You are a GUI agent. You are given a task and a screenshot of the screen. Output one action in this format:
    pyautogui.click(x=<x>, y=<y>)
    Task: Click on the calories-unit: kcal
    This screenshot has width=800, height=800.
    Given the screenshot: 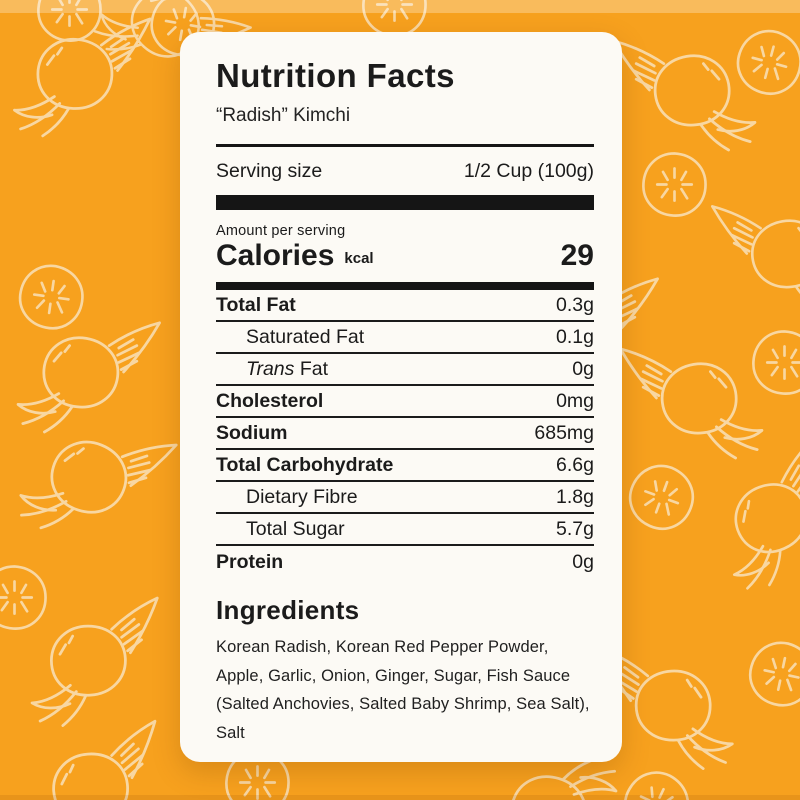 What is the action you would take?
    pyautogui.click(x=359, y=259)
    